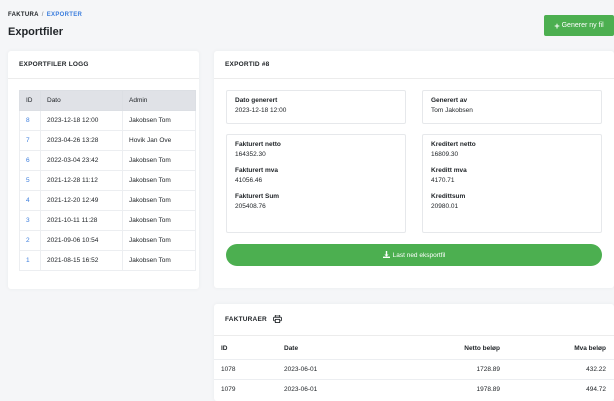  I want to click on table-row: 2 2021-09-06 10:54 Jakobsen Tom, so click(107, 240).